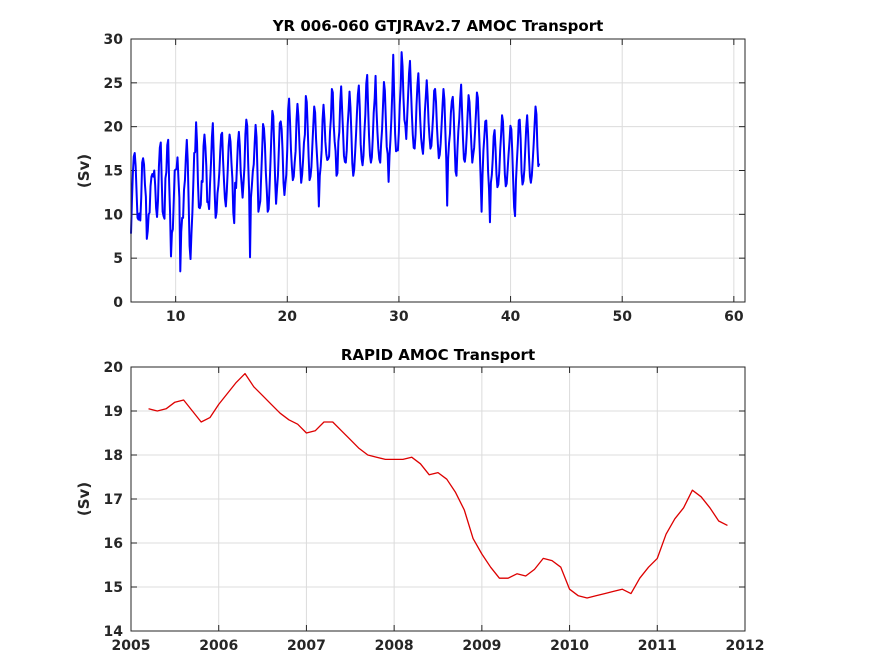  Describe the element at coordinates (84, 499) in the screenshot. I see `bottom-chart-ylabel: (Sv)` at that location.